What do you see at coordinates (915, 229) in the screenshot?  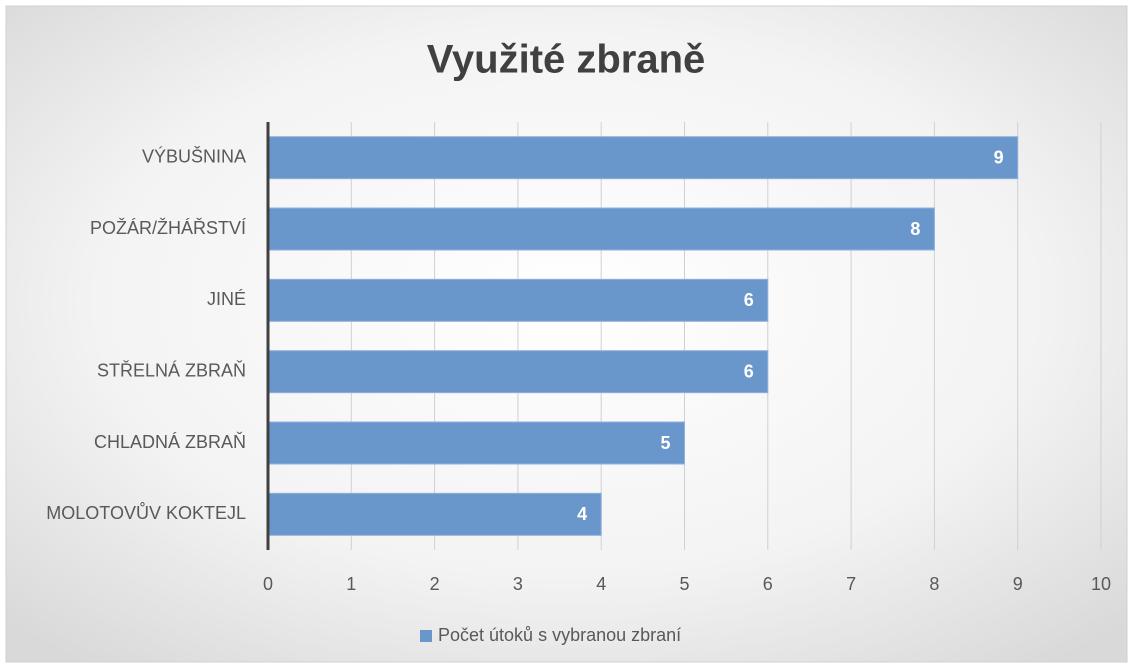 I see `data-label: 8` at bounding box center [915, 229].